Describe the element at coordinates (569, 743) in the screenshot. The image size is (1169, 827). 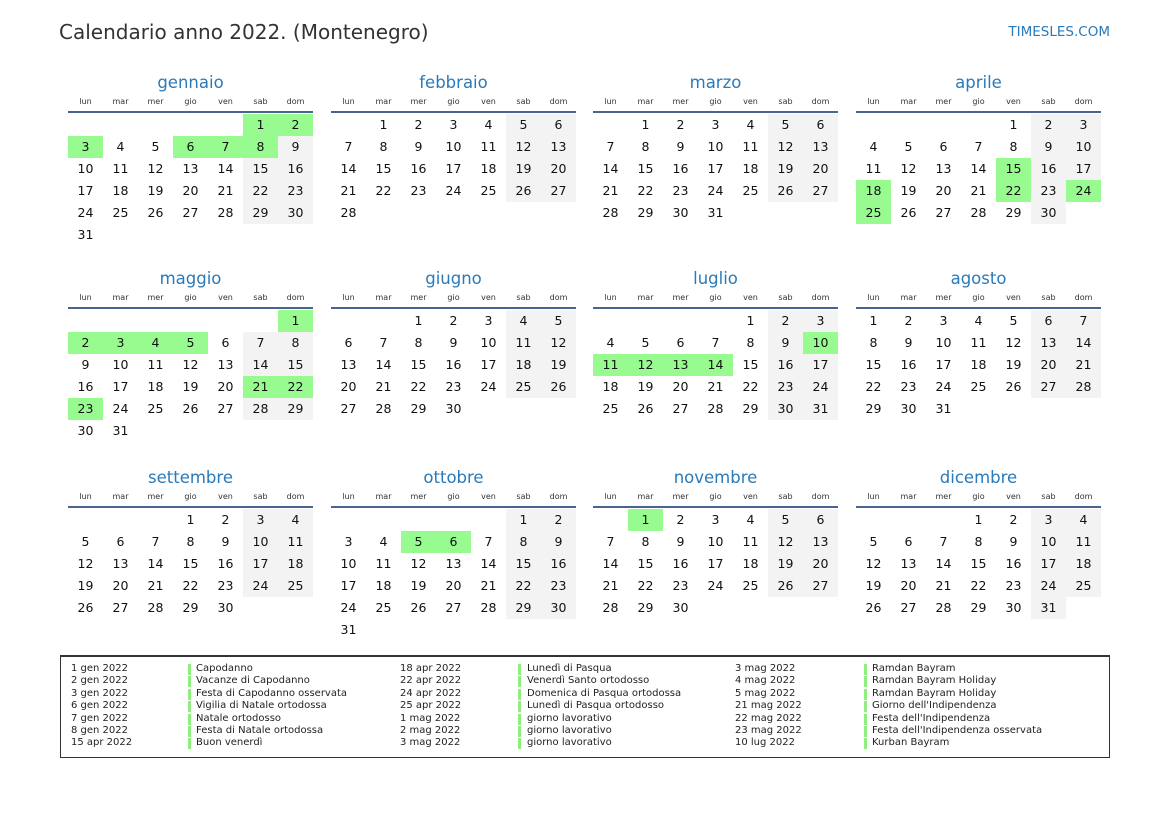
I see `legend-holiday-name: giorno lavorativo` at that location.